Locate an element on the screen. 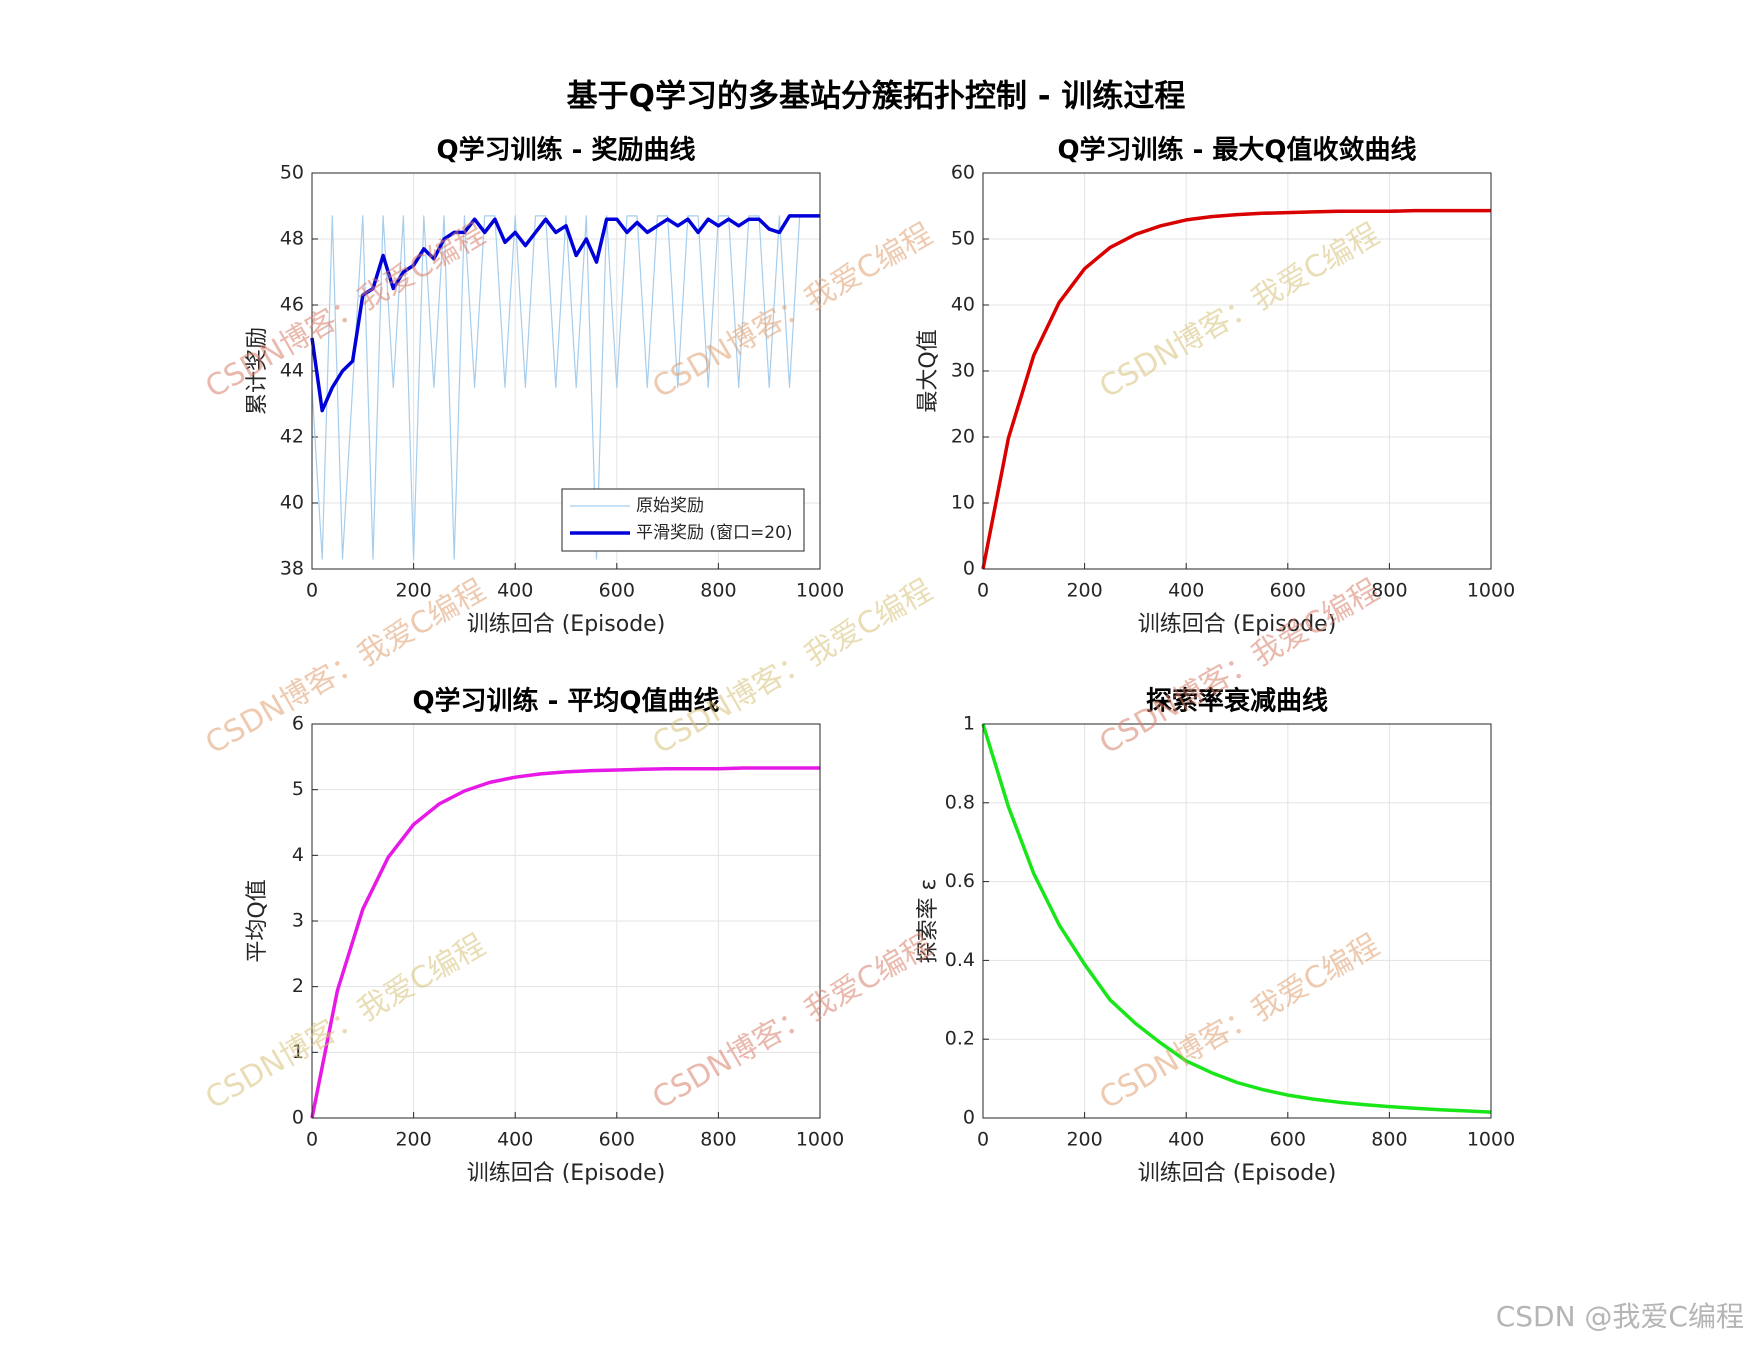 This screenshot has width=1752, height=1347. subplot-title: Q学习训练 - 奖励曲线 is located at coordinates (566, 150).